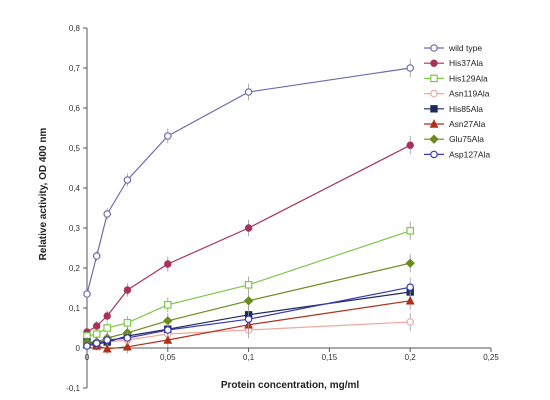 The width and height of the screenshot is (550, 400). Describe the element at coordinates (75, 308) in the screenshot. I see `y-tick-label: 0,1` at that location.